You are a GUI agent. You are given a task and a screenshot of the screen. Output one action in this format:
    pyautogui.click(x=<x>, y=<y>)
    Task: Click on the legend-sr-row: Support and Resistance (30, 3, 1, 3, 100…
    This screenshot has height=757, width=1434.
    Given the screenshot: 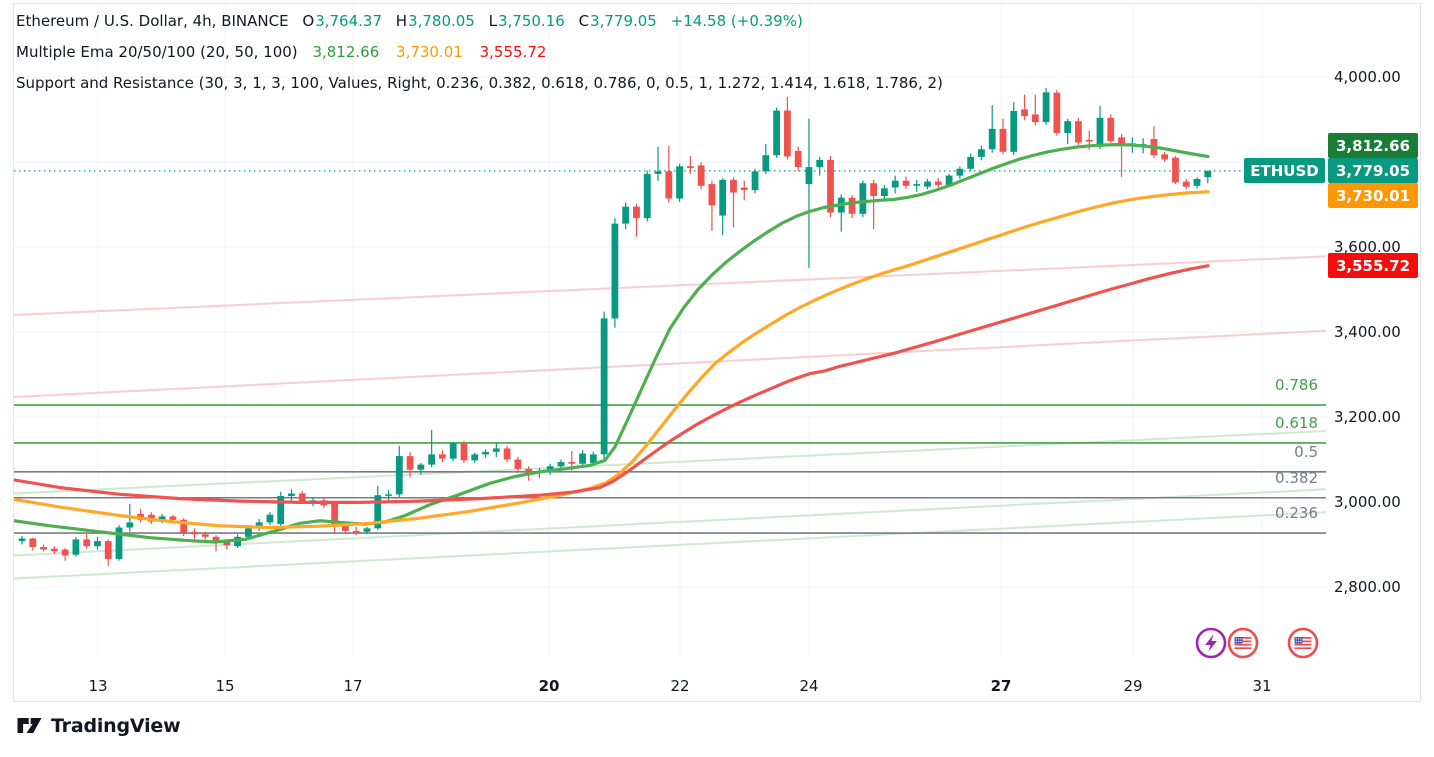 What is the action you would take?
    pyautogui.click(x=479, y=83)
    